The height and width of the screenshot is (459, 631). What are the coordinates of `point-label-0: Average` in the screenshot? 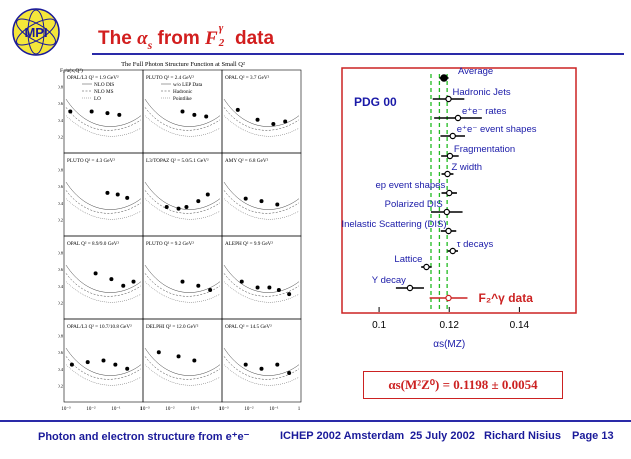 It's located at (475, 71).